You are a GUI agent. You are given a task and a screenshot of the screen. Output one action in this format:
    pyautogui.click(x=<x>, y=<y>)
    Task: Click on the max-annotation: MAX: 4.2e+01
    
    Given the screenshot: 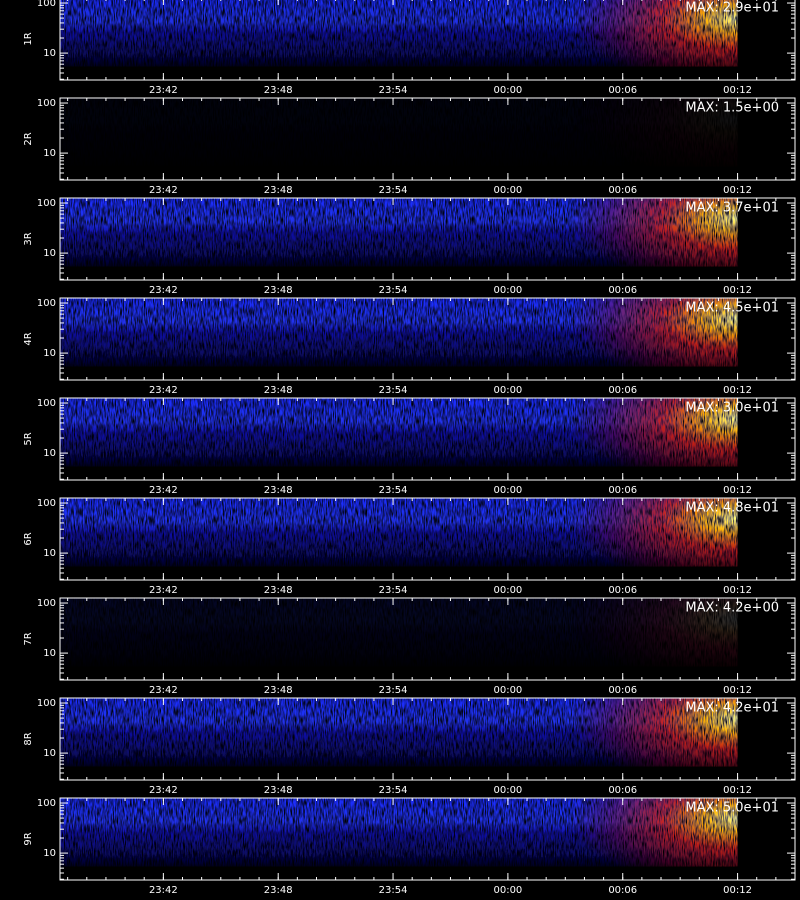 What is the action you would take?
    pyautogui.click(x=732, y=708)
    